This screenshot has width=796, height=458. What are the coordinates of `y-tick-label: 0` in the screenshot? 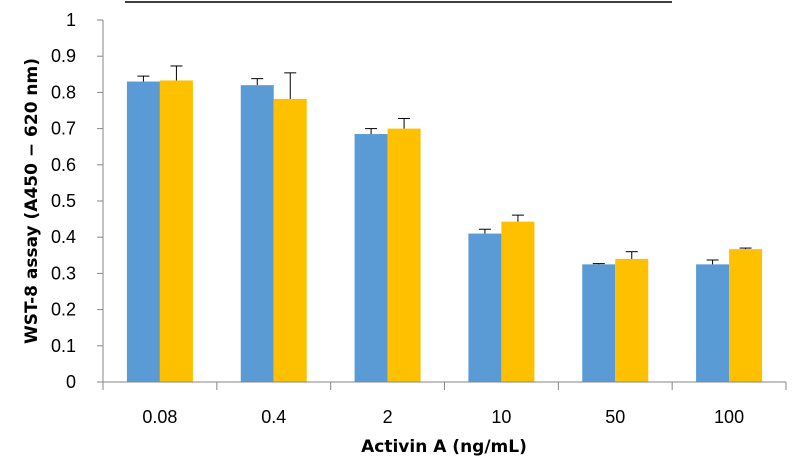 It's located at (71, 382).